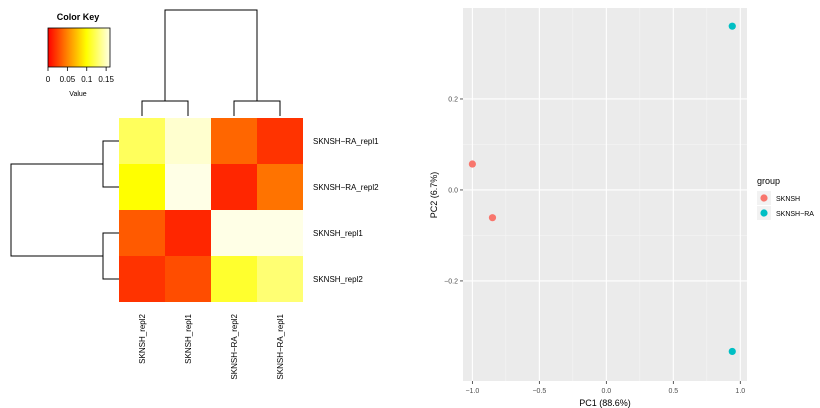  I want to click on color-key-label: Value, so click(77, 94).